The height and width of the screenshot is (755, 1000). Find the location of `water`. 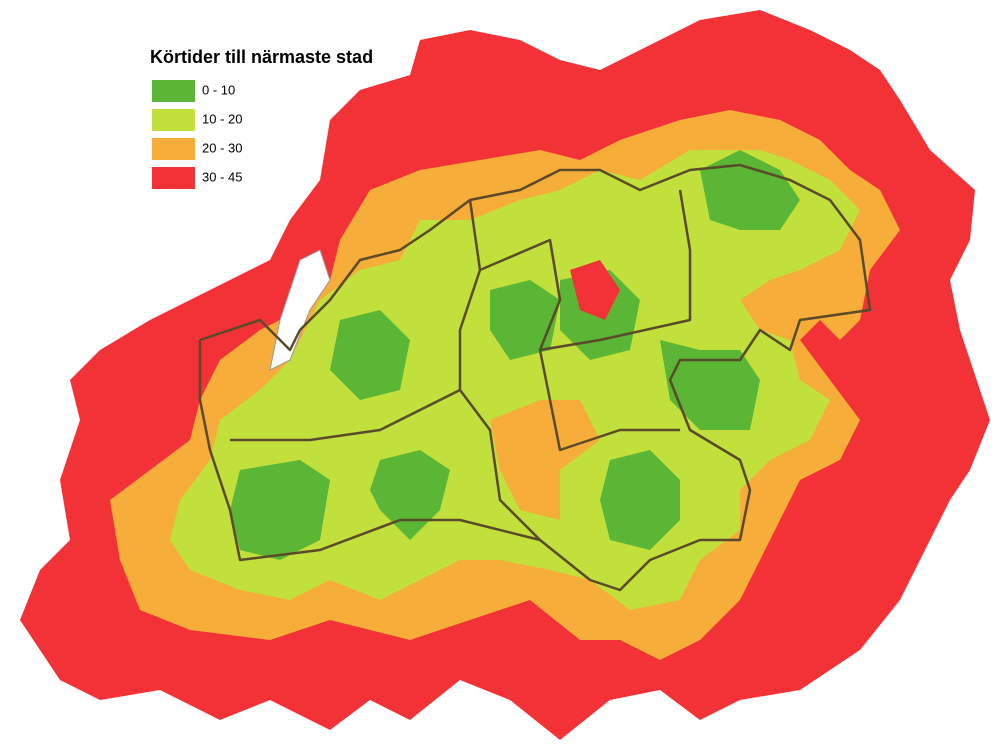

water is located at coordinates (300, 310).